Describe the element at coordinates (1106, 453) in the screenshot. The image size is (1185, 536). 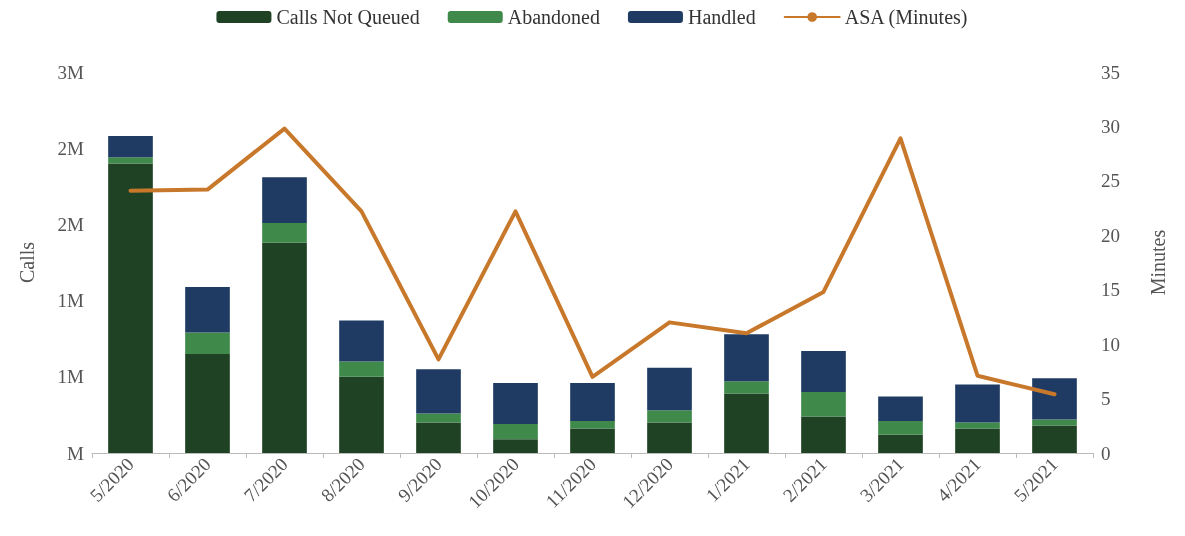
I see `y2-tick-label: 0` at that location.